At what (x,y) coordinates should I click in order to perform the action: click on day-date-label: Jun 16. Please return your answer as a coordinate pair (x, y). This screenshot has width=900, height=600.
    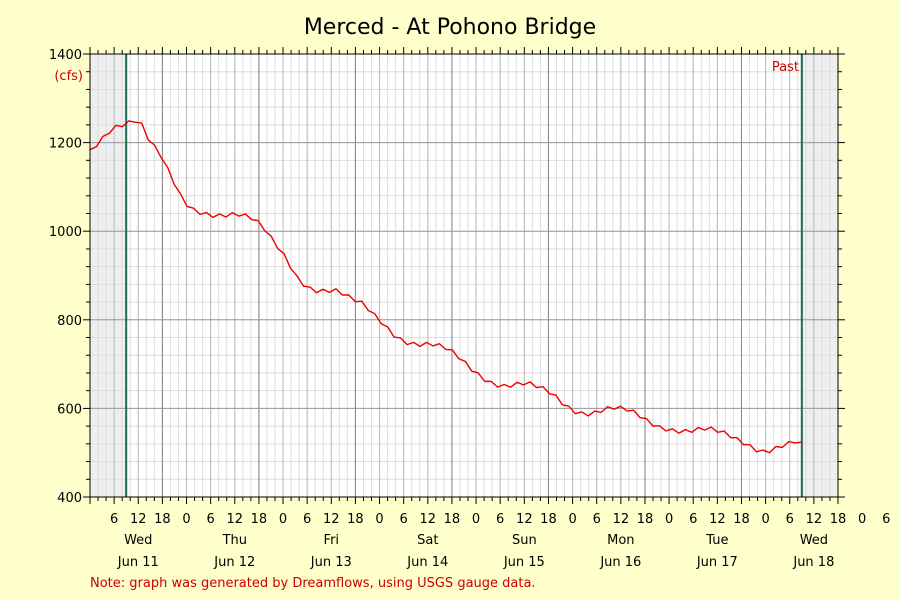
    Looking at the image, I should click on (620, 562).